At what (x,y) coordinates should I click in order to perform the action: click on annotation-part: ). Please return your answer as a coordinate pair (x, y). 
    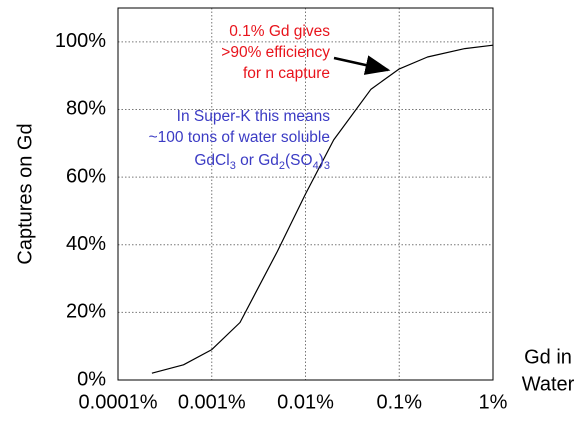
    Looking at the image, I should click on (321, 160).